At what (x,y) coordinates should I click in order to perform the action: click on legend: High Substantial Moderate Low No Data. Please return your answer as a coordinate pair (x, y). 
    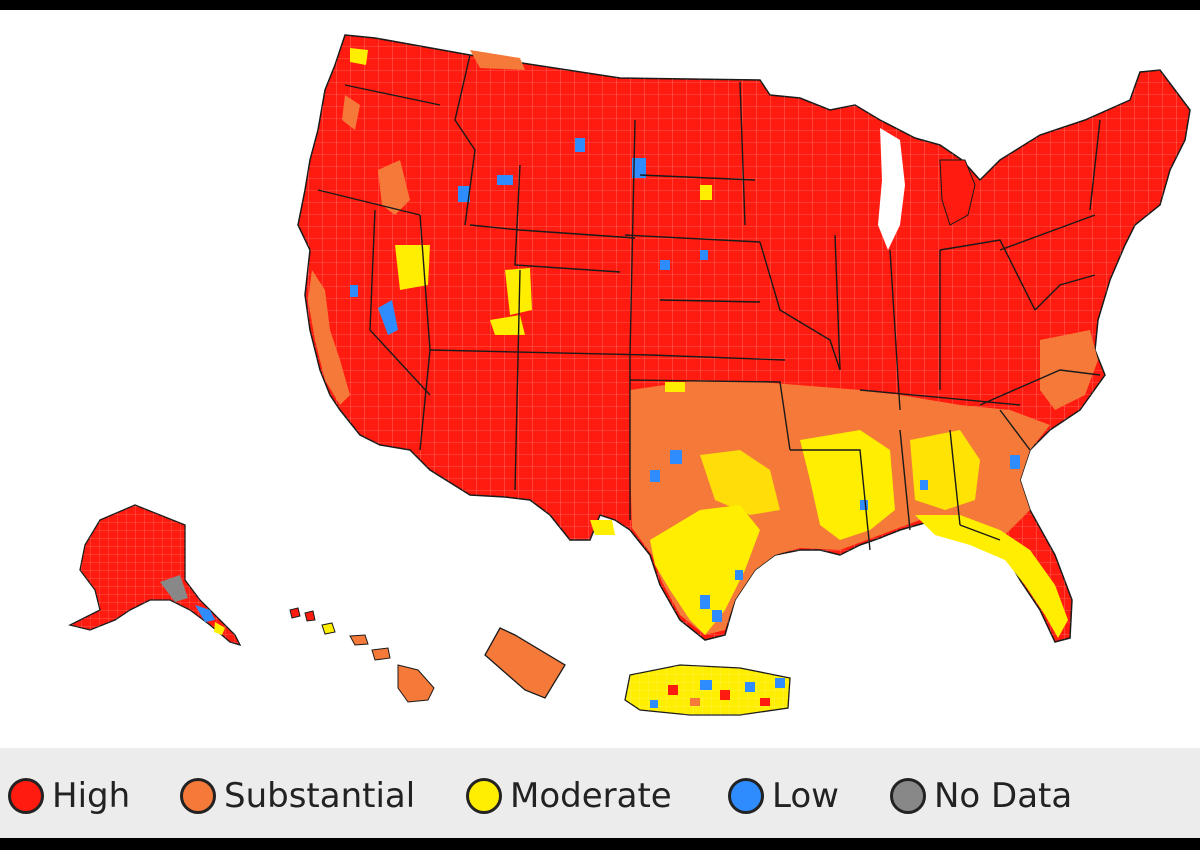
    Looking at the image, I should click on (600, 793).